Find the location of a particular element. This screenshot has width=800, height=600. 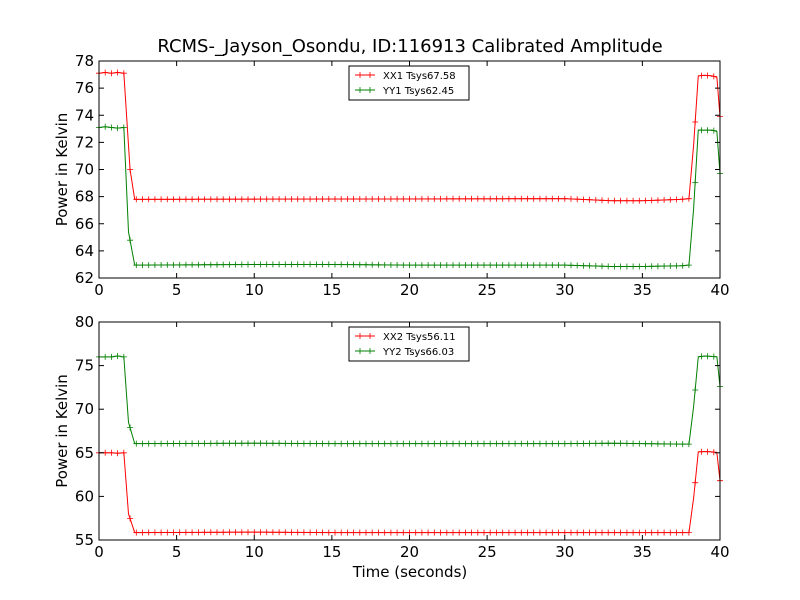

y-tick-label: 75 is located at coordinates (84, 366).